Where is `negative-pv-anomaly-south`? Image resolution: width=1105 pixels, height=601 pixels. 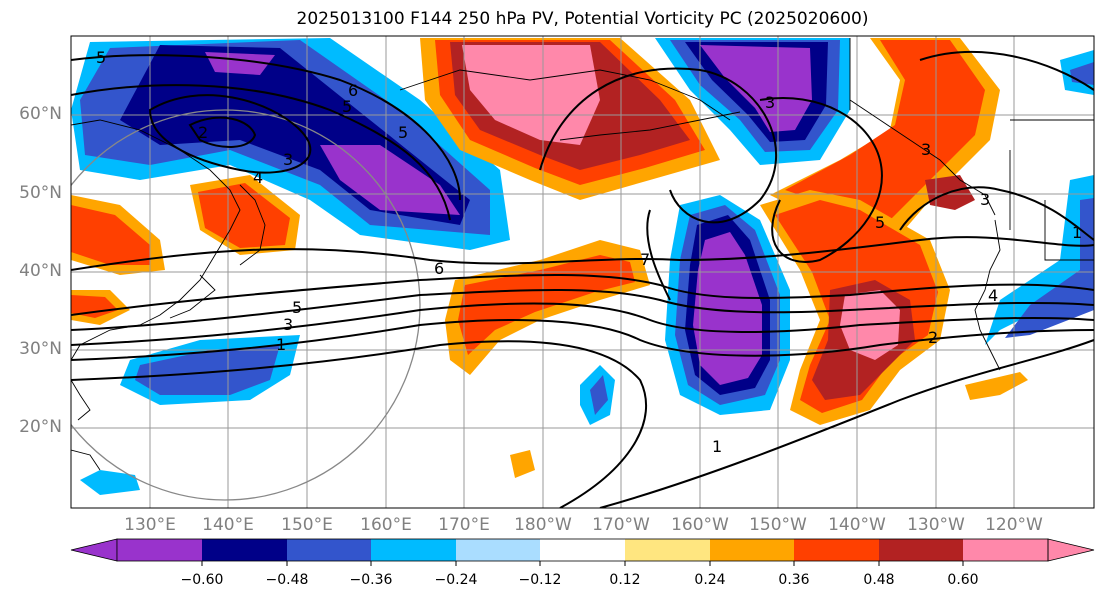 negative-pv-anomaly-south is located at coordinates (347, 415).